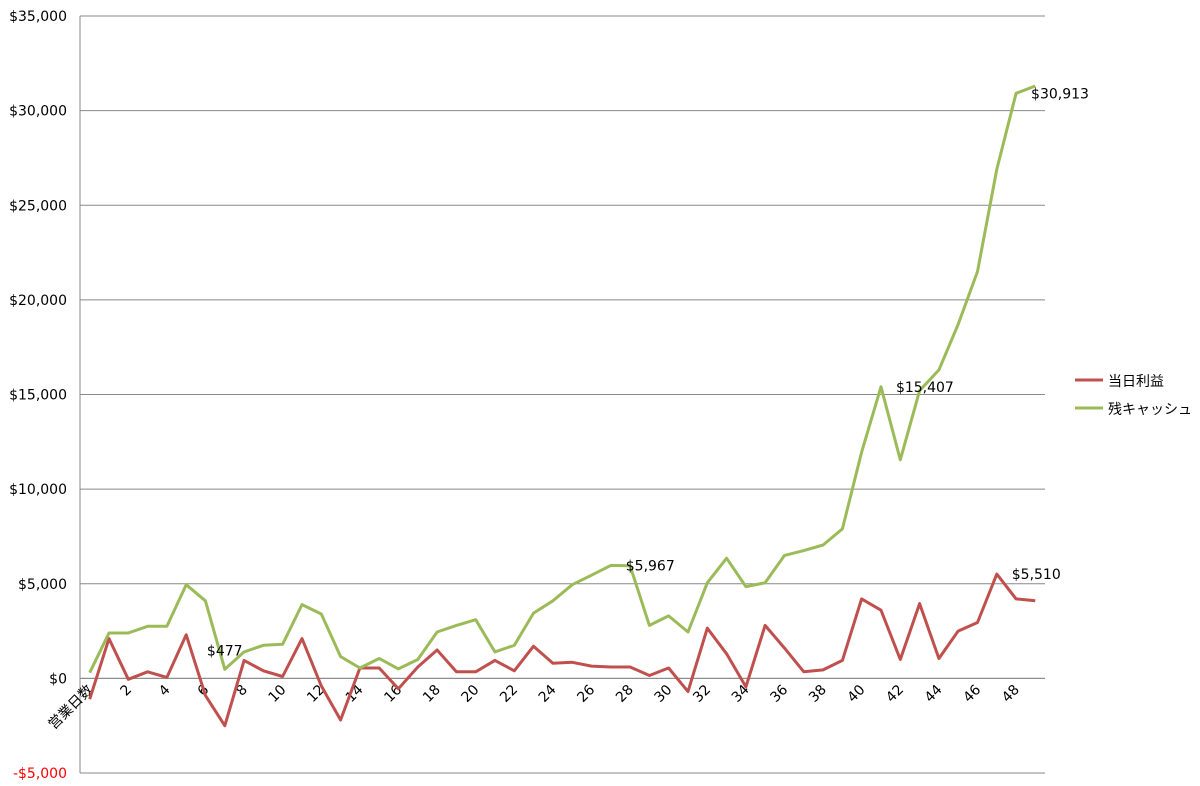  I want to click on x-tick-label: 22, so click(509, 694).